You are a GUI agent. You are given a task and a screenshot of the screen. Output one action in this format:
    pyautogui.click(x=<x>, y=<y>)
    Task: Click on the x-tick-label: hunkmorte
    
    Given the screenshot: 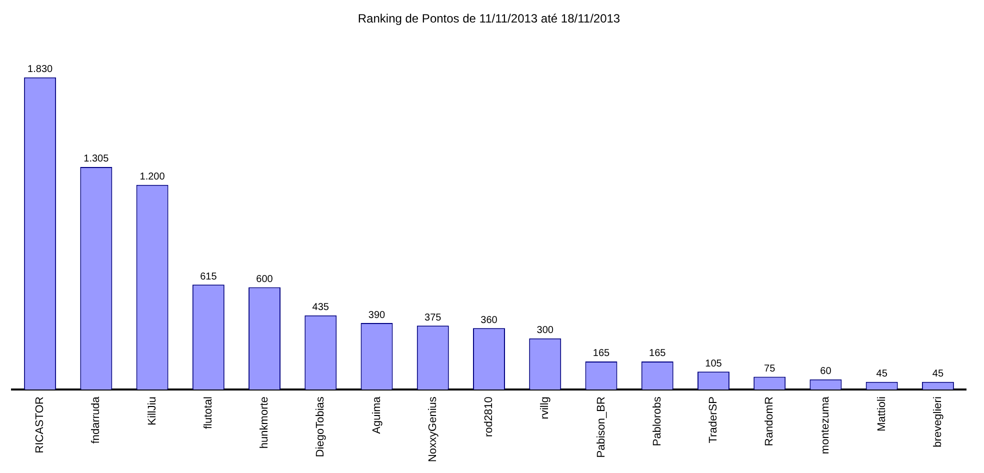 What is the action you would take?
    pyautogui.click(x=264, y=422)
    